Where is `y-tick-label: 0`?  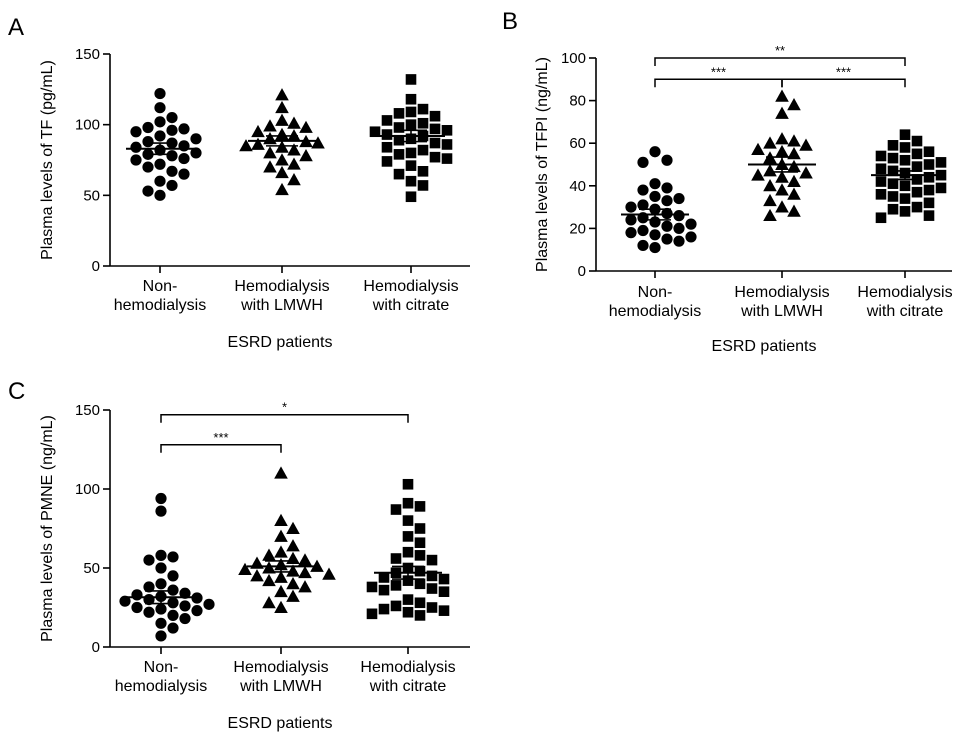
y-tick-label: 0 is located at coordinates (96, 266).